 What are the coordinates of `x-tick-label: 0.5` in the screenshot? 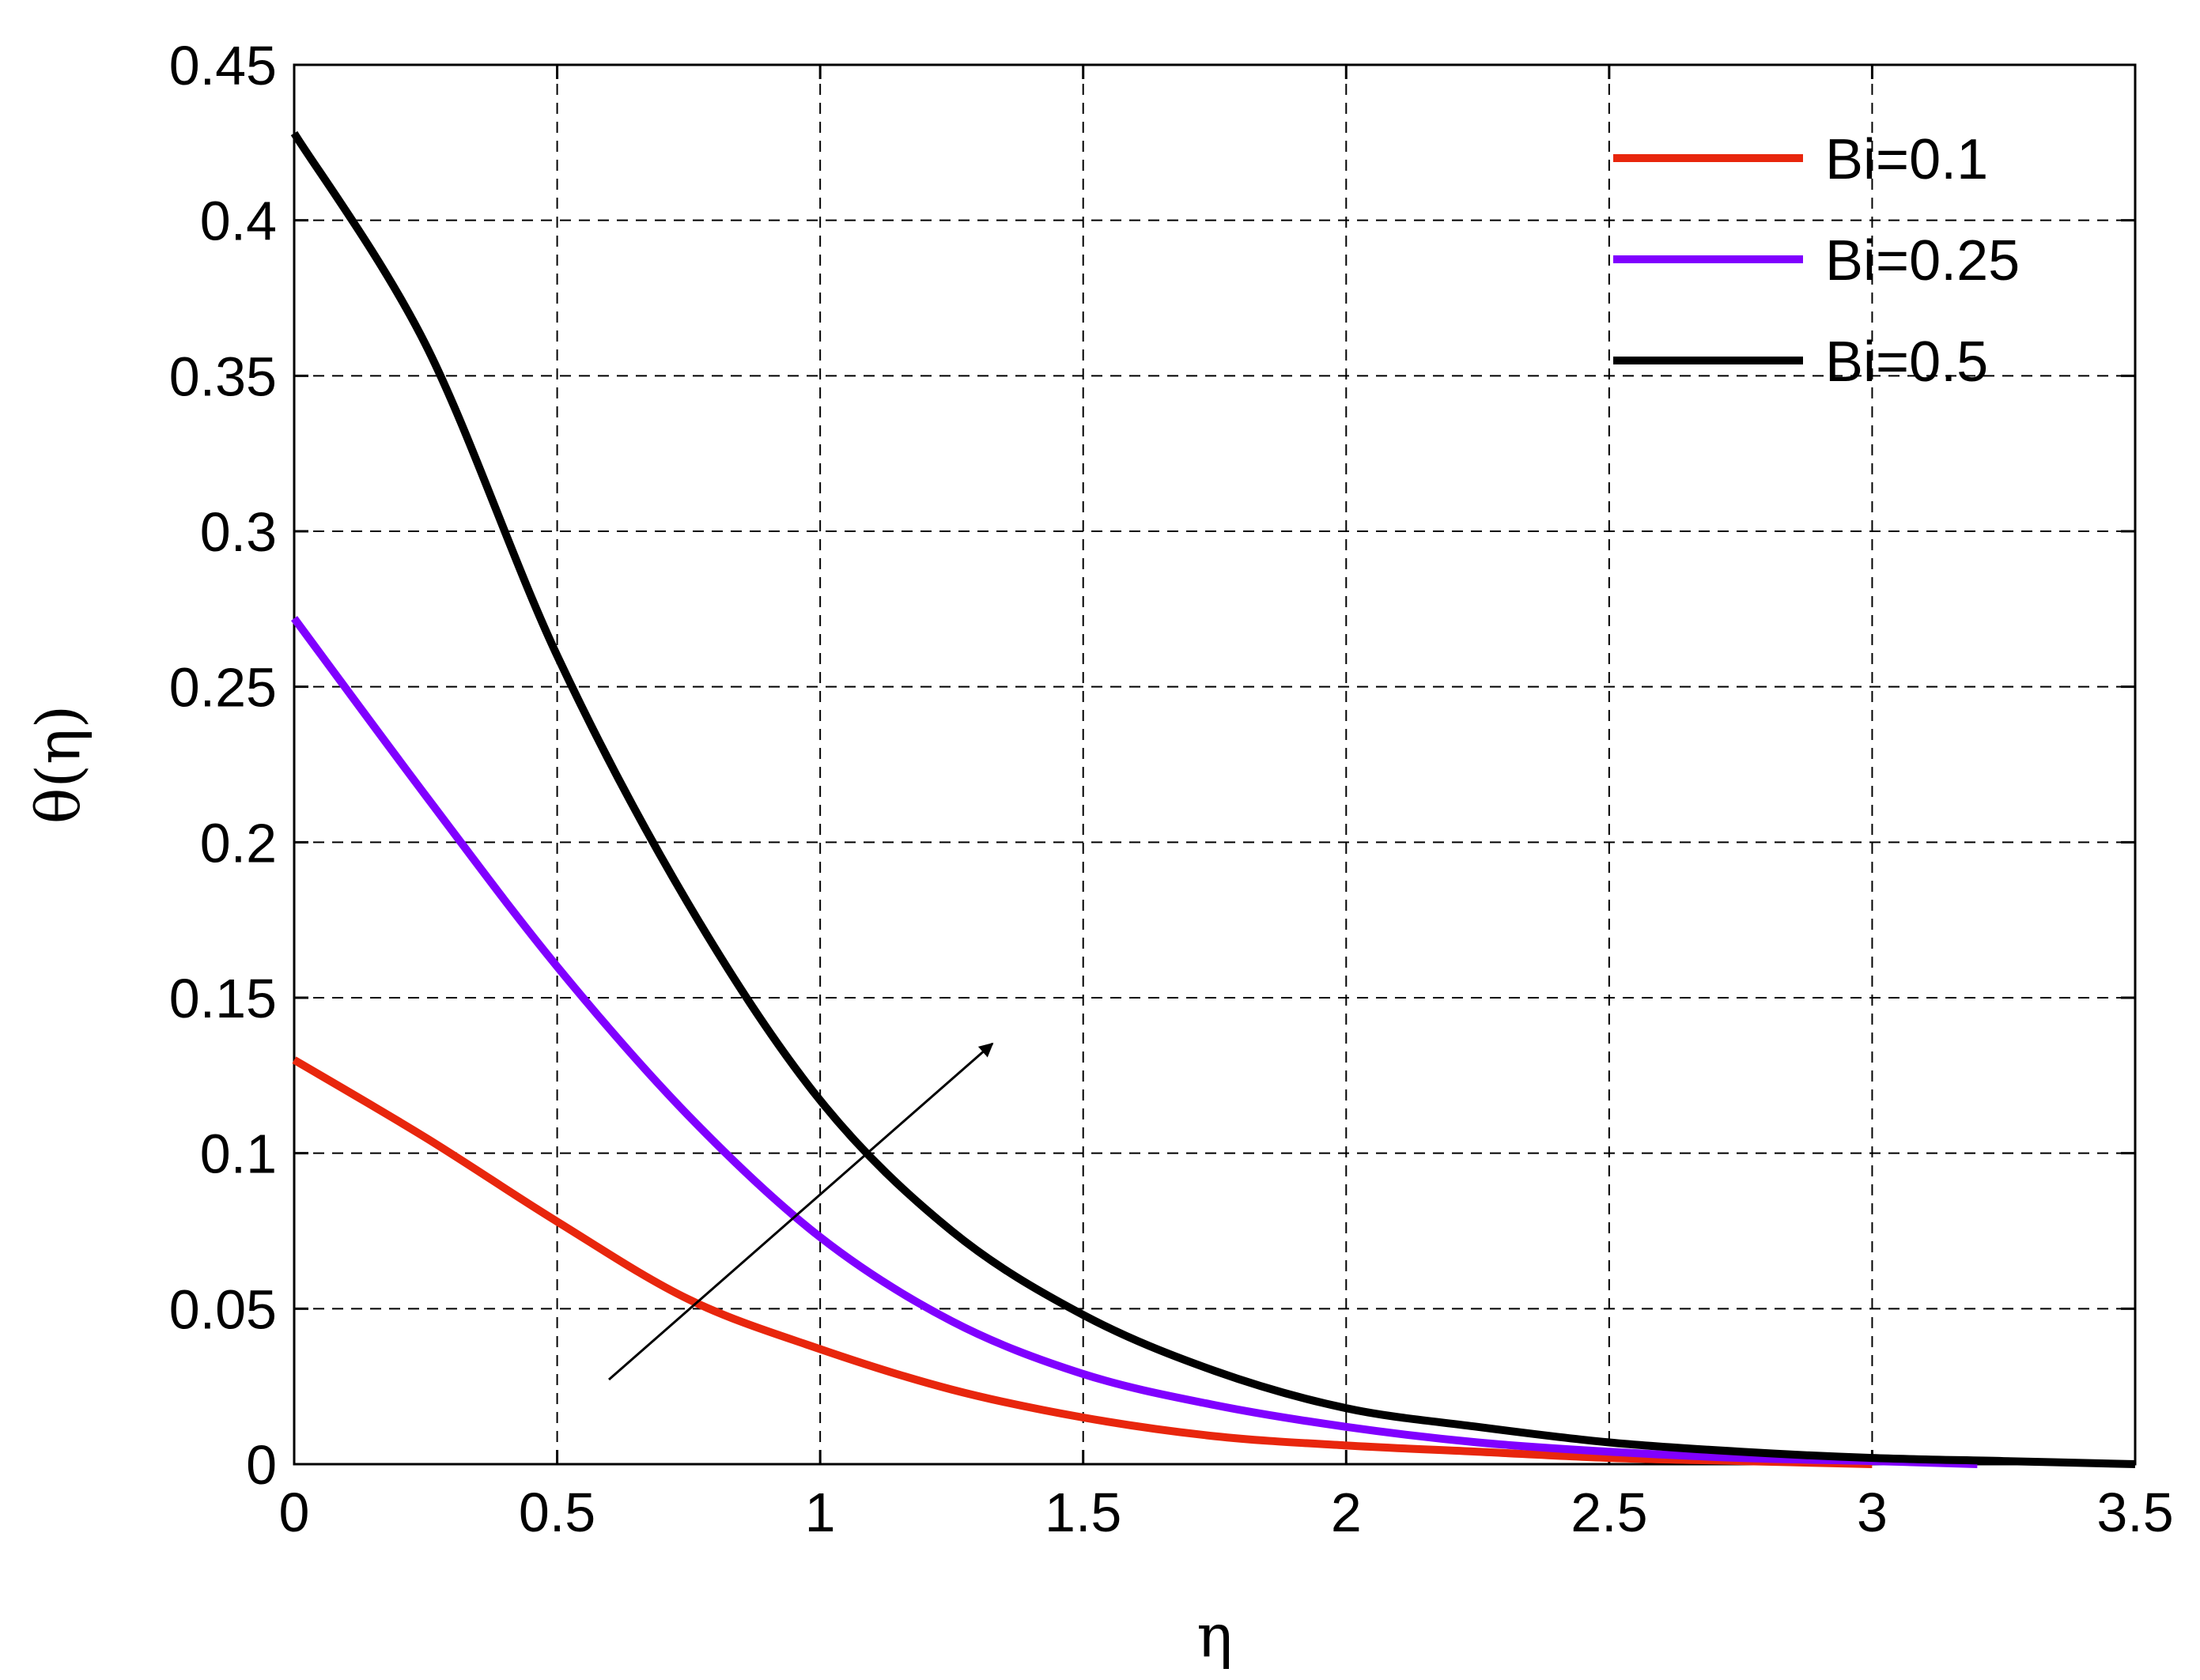 It's located at (557, 1512).